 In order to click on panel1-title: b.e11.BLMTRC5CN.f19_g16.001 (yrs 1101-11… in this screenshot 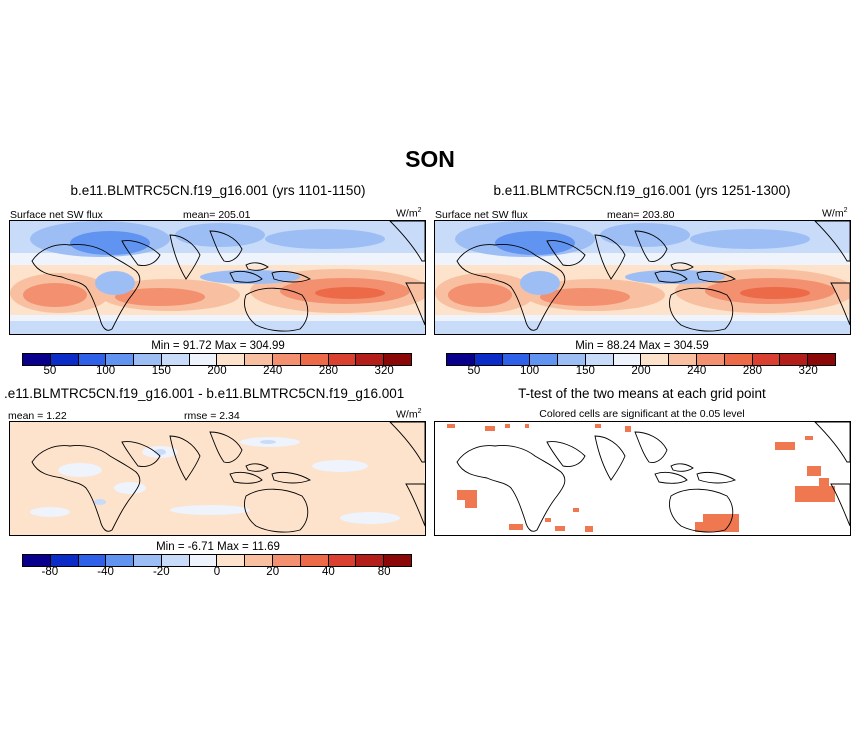, I will do `click(218, 190)`.